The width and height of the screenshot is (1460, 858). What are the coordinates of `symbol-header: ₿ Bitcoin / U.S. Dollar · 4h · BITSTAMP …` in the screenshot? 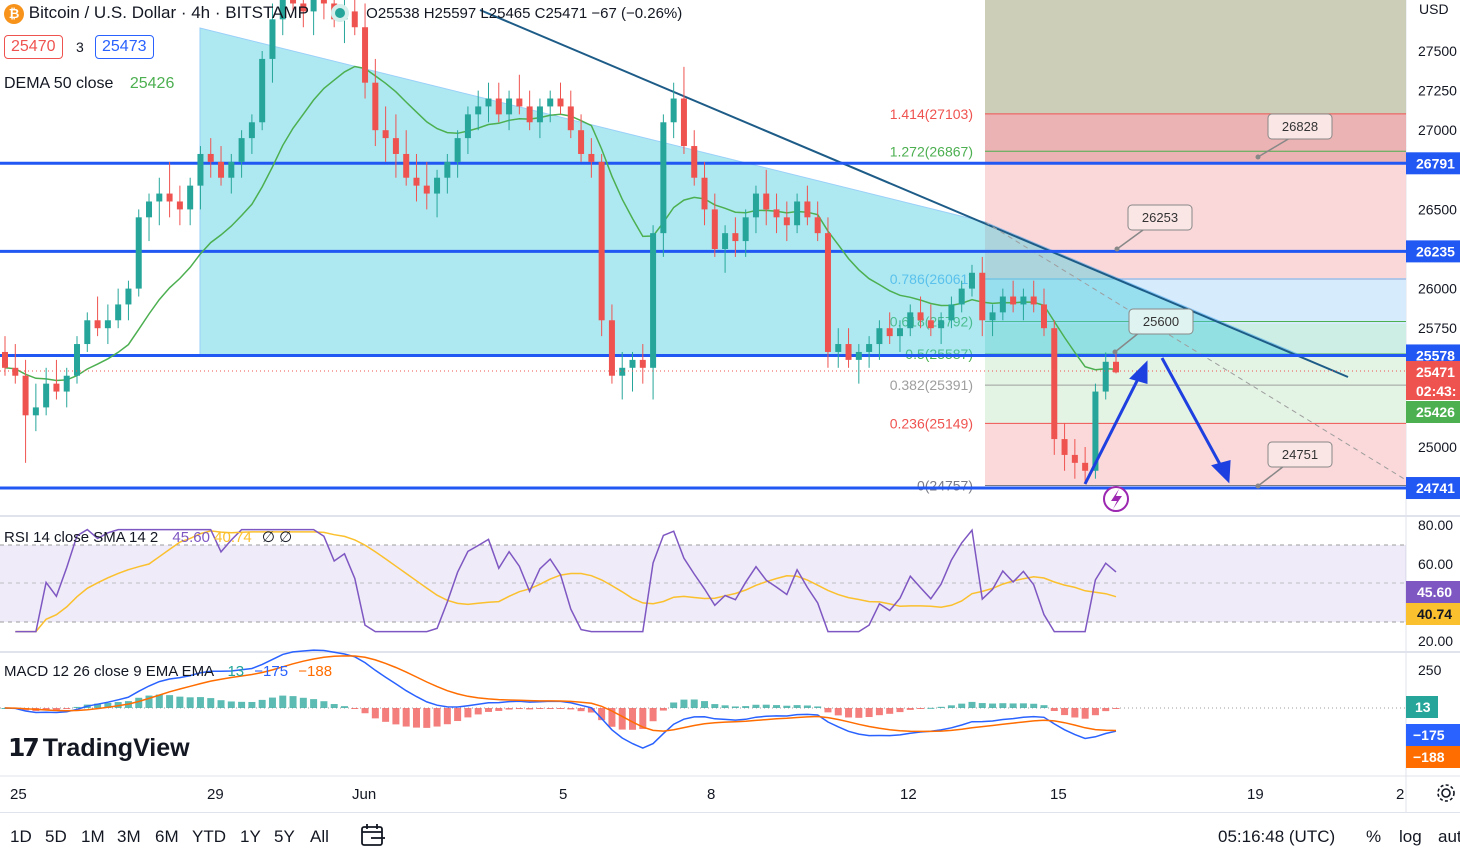 It's located at (343, 13).